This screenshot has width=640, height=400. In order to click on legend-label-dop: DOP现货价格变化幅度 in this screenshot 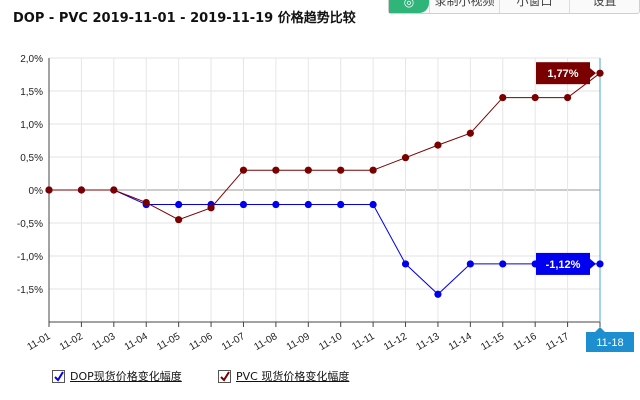, I will do `click(126, 376)`.